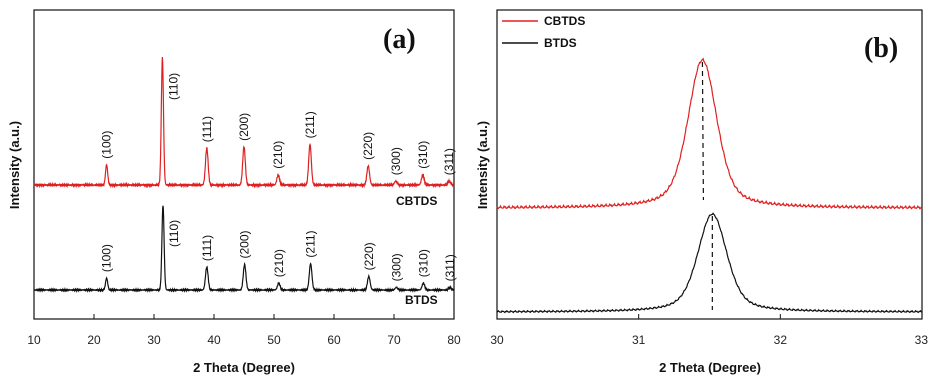  What do you see at coordinates (396, 267) in the screenshot?
I see `a-peak-label-btds-7: (300)` at bounding box center [396, 267].